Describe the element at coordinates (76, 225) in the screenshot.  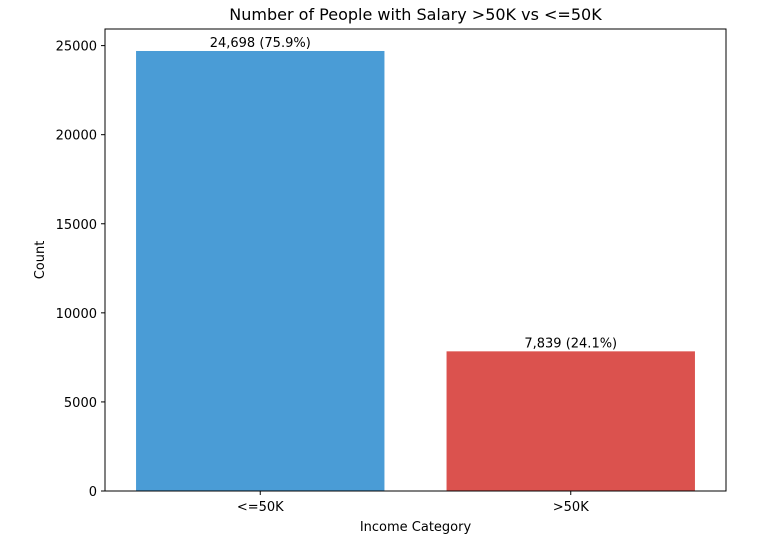
I see `y-tick-label: 15000` at that location.